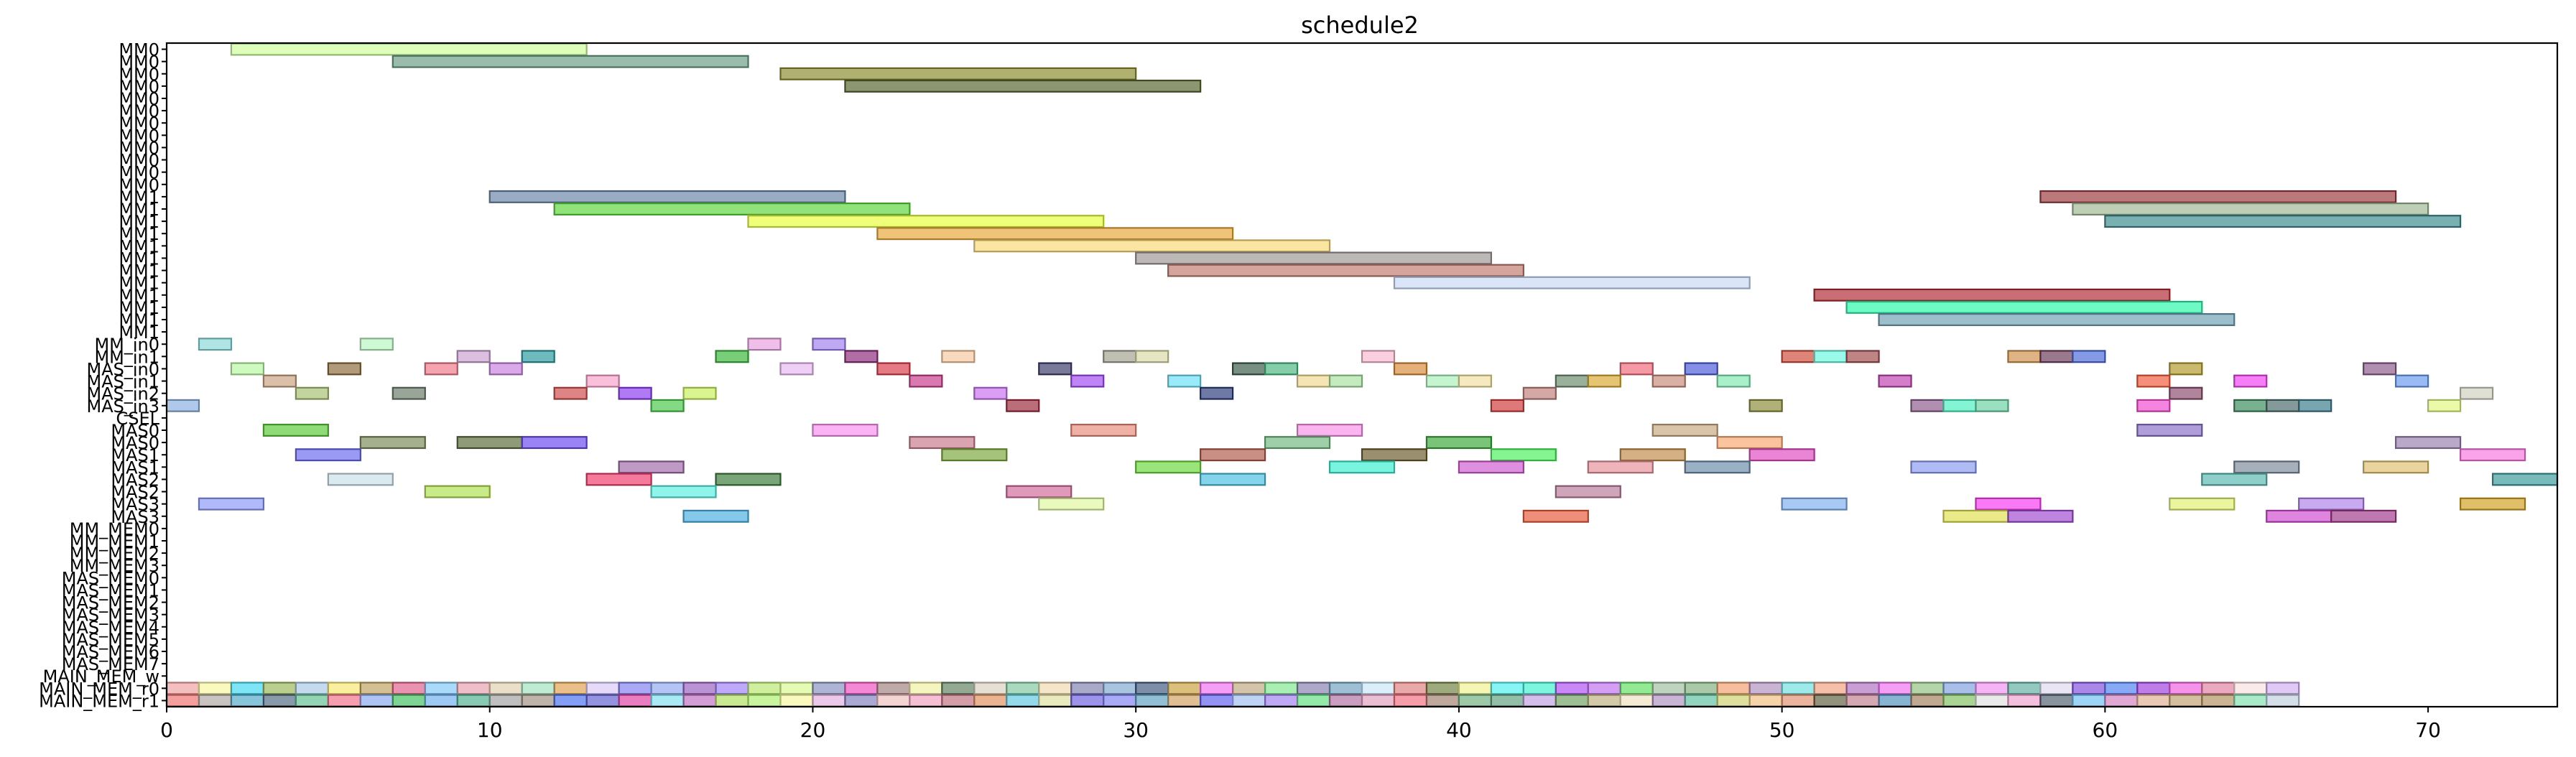 Image resolution: width=2576 pixels, height=757 pixels. Describe the element at coordinates (135, 455) in the screenshot. I see `y-tick-label: MAS1` at that location.